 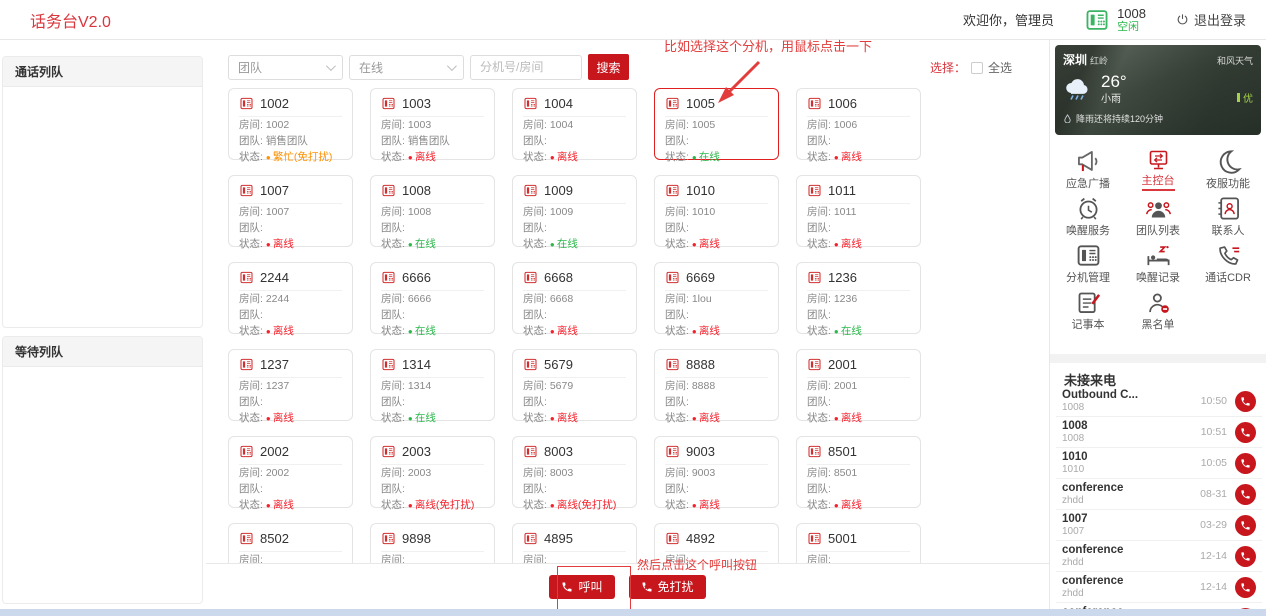 What do you see at coordinates (842, 277) in the screenshot?
I see `extension-number: 1236` at bounding box center [842, 277].